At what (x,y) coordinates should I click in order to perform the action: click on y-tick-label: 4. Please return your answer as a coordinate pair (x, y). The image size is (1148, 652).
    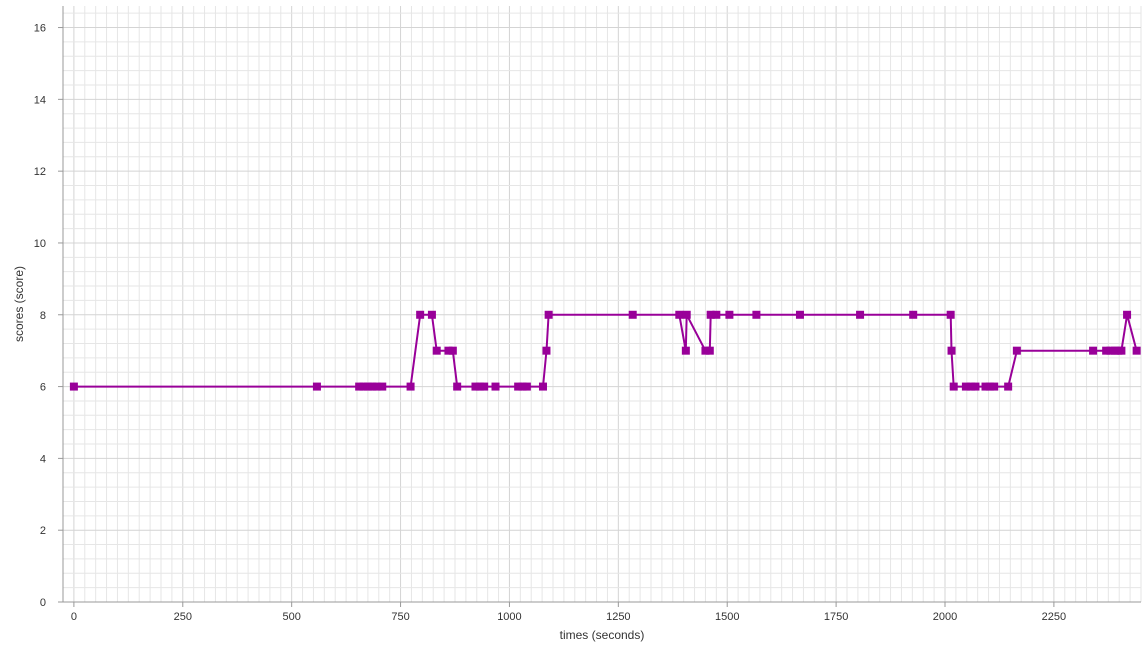
    Looking at the image, I should click on (43, 459).